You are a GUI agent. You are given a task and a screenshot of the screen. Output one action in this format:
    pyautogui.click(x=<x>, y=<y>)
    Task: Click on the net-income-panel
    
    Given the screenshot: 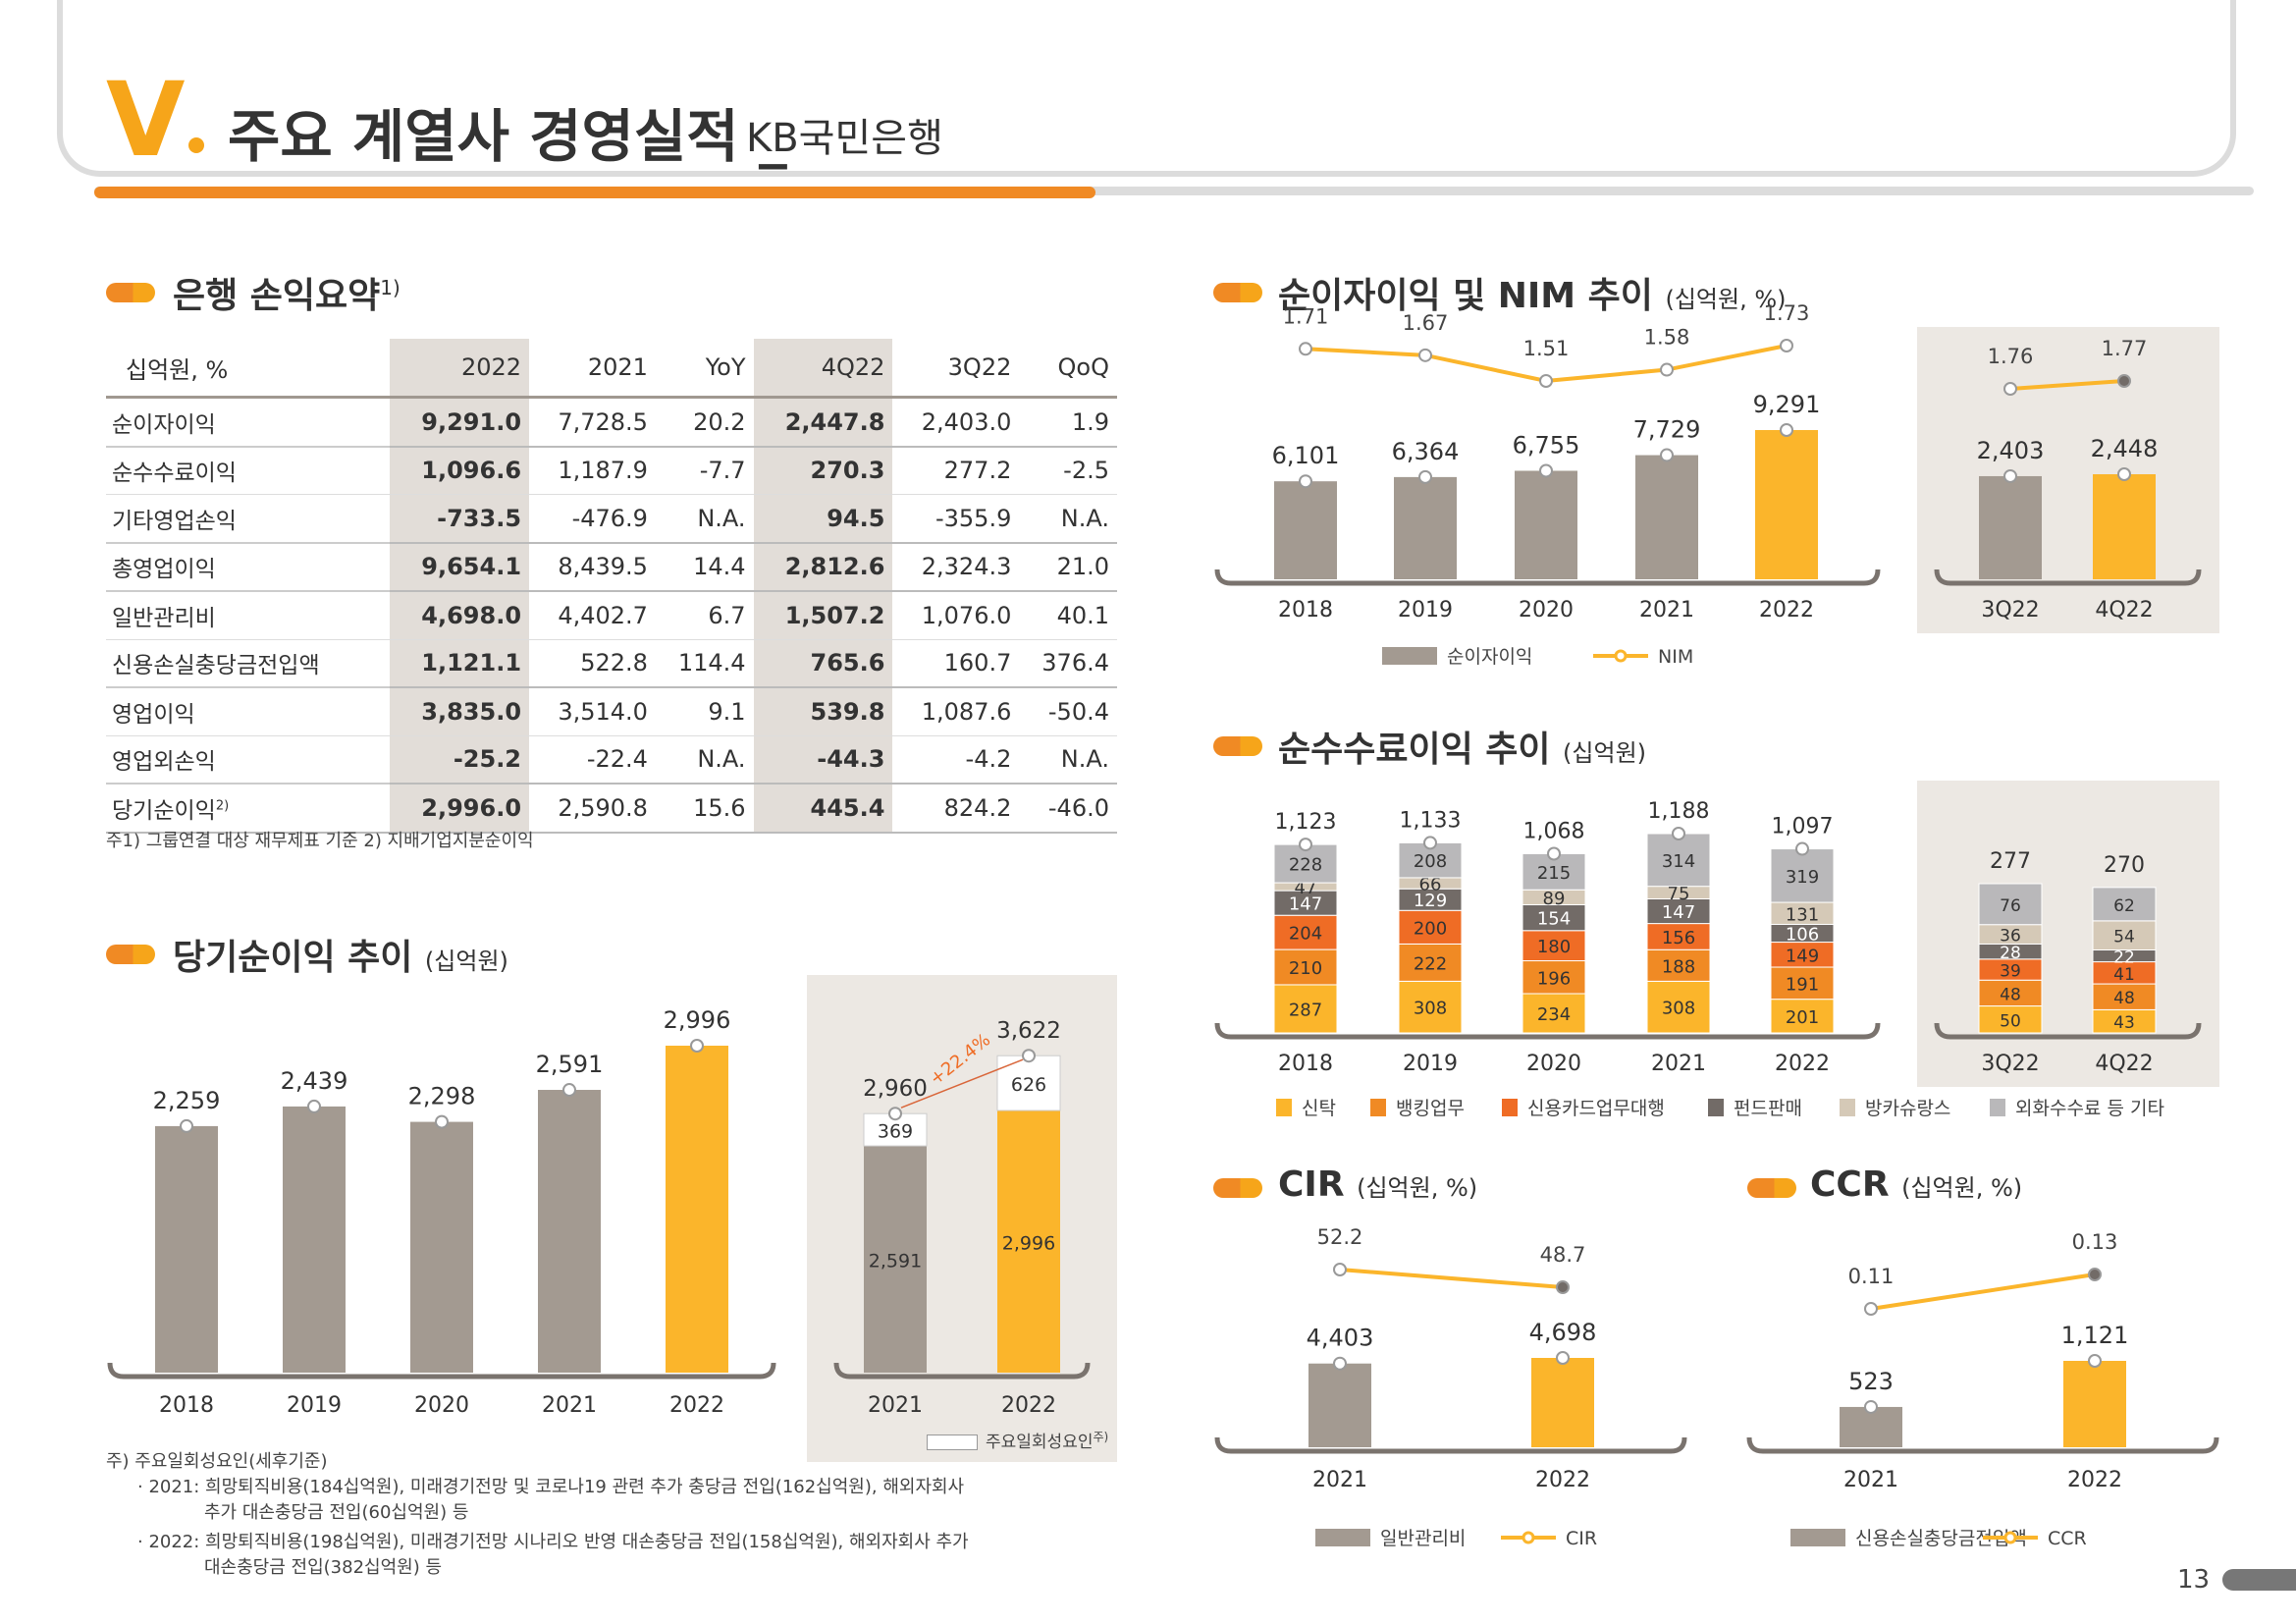 What is the action you would take?
    pyautogui.click(x=962, y=1218)
    